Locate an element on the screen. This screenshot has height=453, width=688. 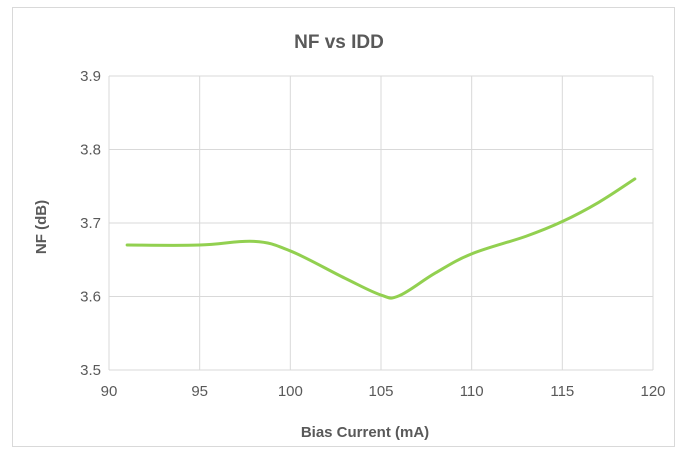
y-axis-title: NF (dB) is located at coordinates (41, 227).